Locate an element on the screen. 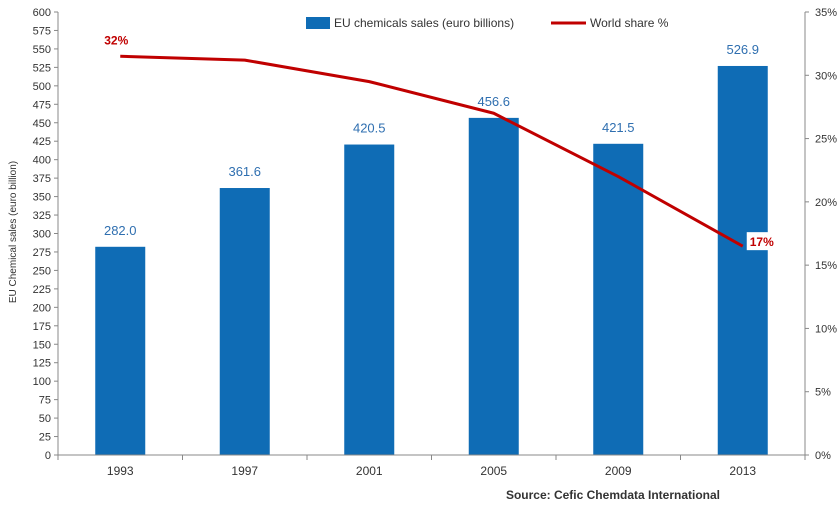 The width and height of the screenshot is (837, 508). bar-value-label: 526.9 is located at coordinates (742, 49).